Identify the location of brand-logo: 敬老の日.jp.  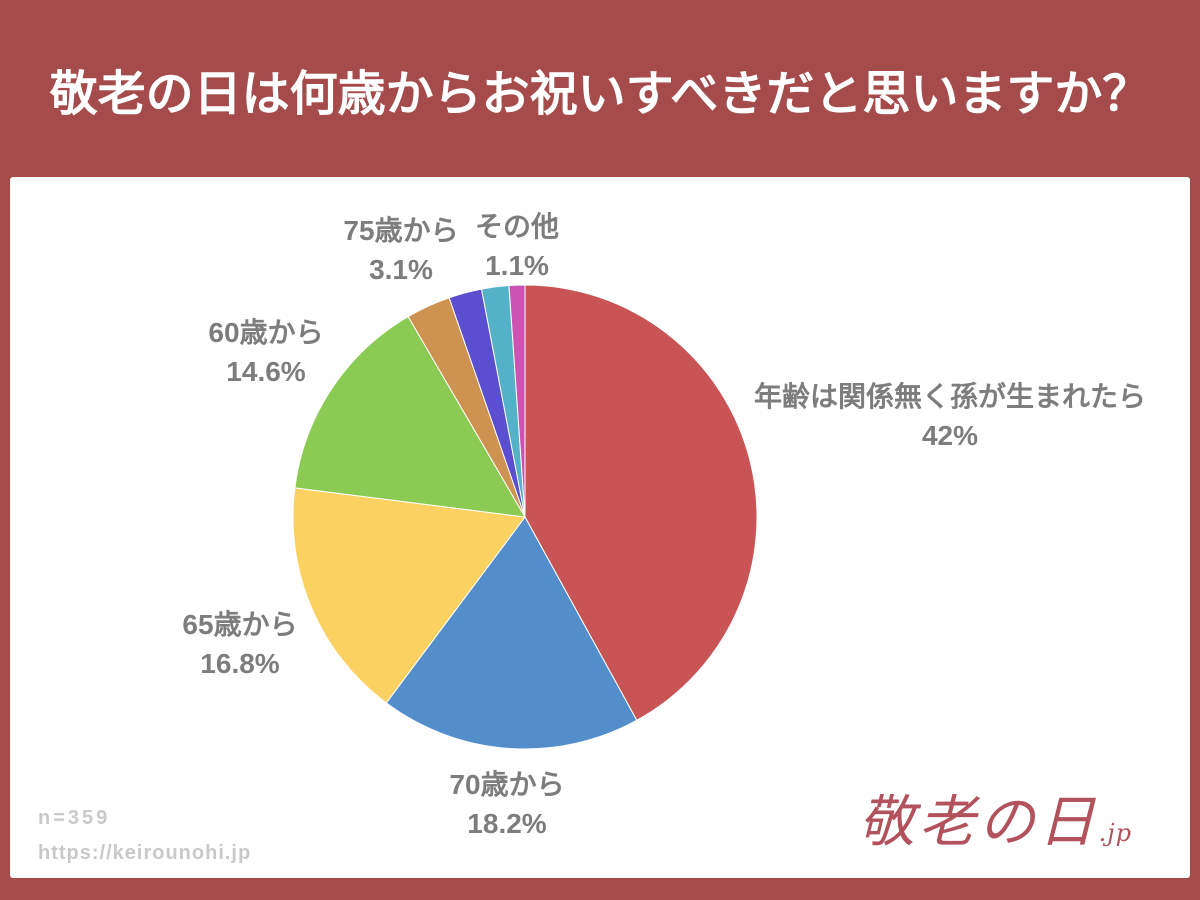
(995, 817).